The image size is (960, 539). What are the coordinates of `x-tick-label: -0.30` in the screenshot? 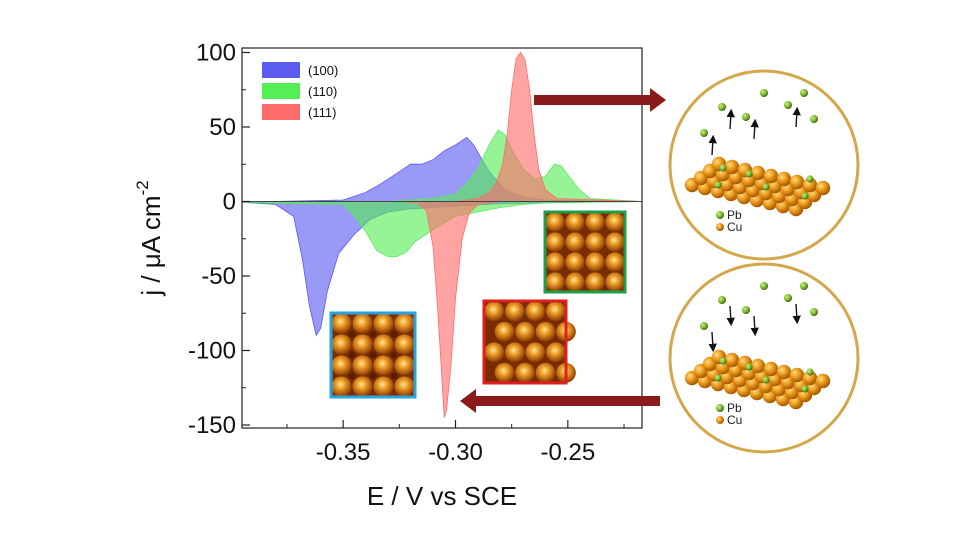 It's located at (455, 452).